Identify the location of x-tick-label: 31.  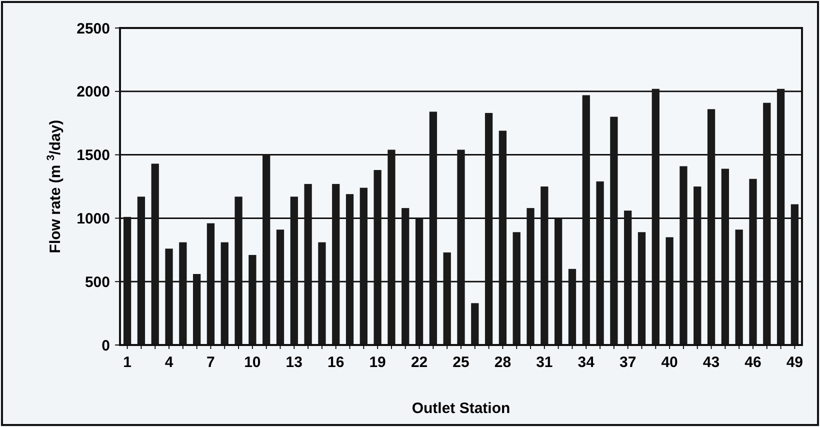
(544, 362).